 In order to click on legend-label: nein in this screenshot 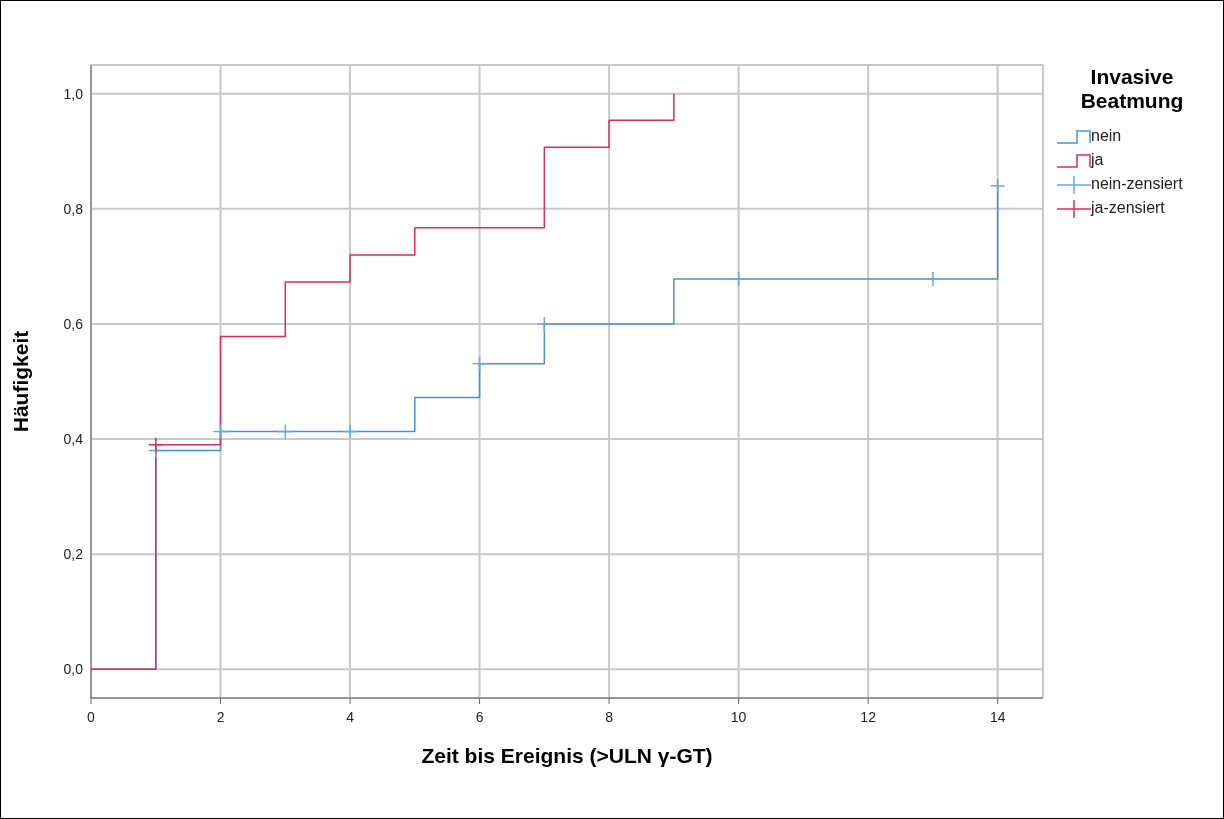, I will do `click(1106, 136)`.